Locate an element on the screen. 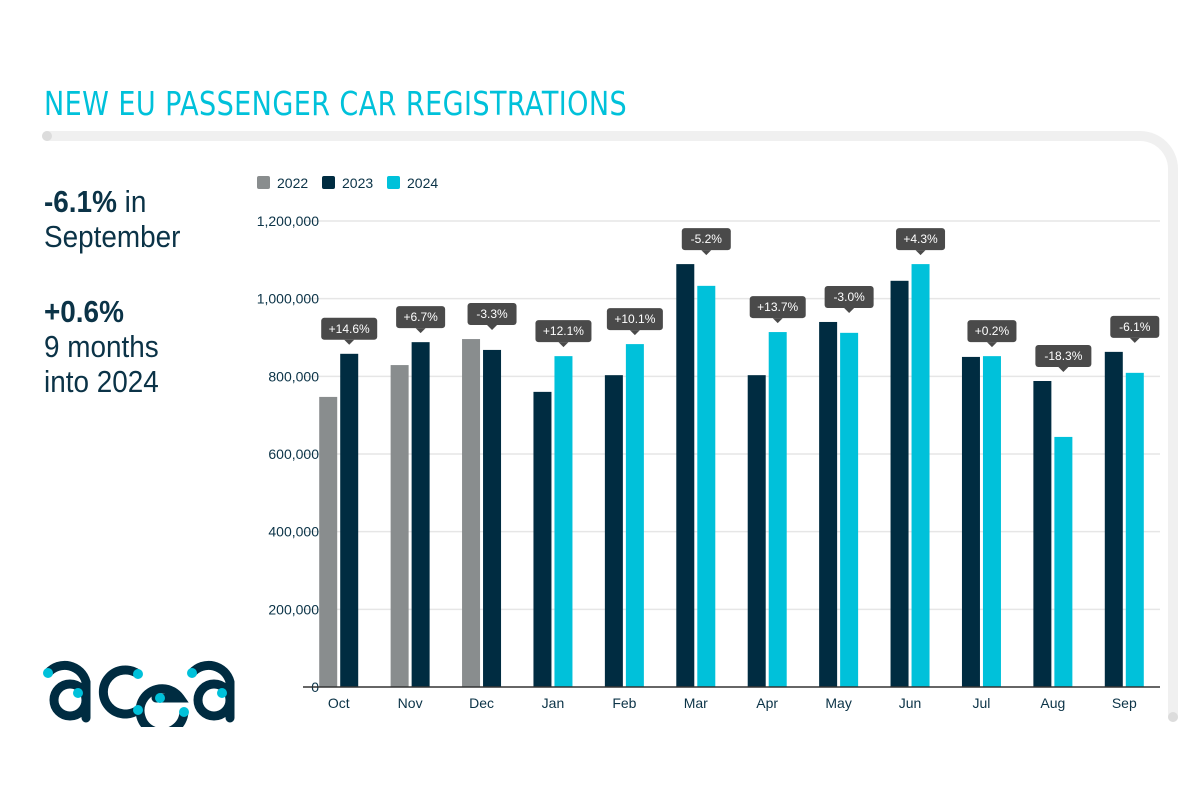 The width and height of the screenshot is (1200, 800). bar-oct-2022 is located at coordinates (328, 541).